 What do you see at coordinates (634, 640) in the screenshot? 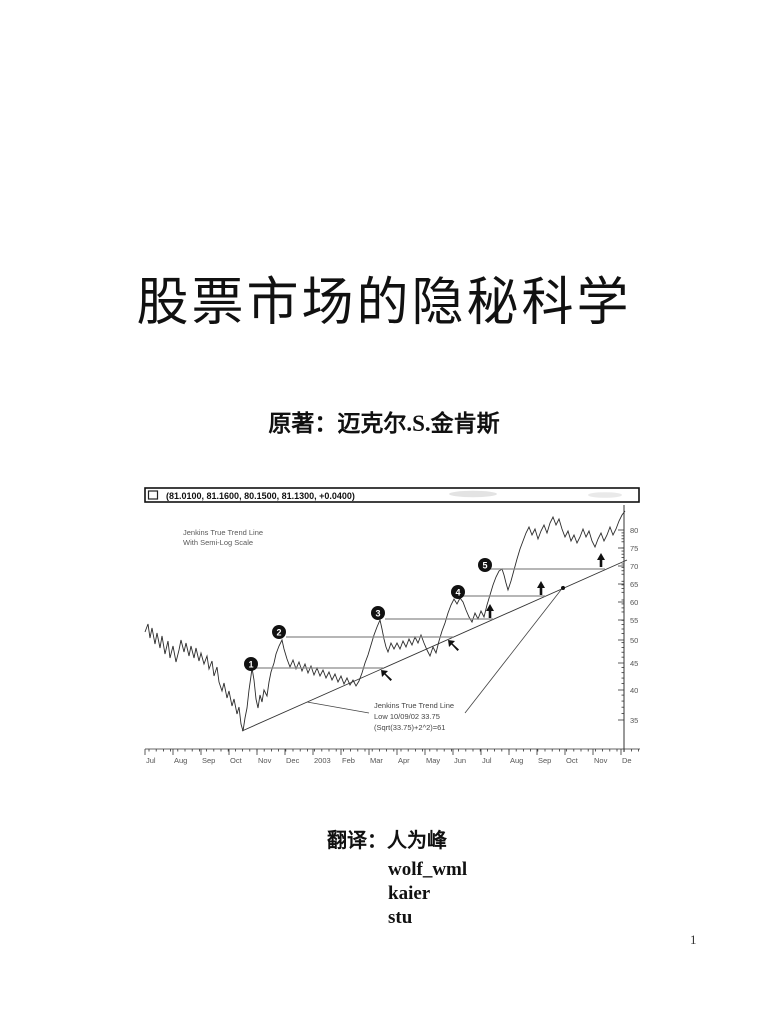
I see `y-tick-label: 50` at bounding box center [634, 640].